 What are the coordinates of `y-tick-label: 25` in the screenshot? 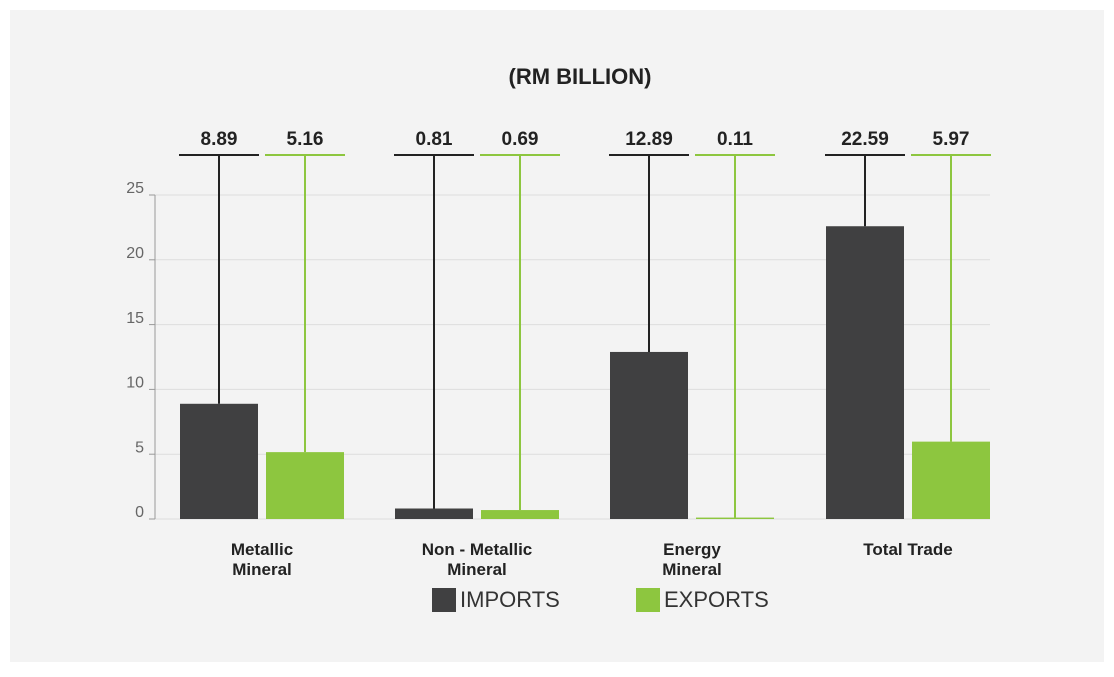 It's located at (135, 188).